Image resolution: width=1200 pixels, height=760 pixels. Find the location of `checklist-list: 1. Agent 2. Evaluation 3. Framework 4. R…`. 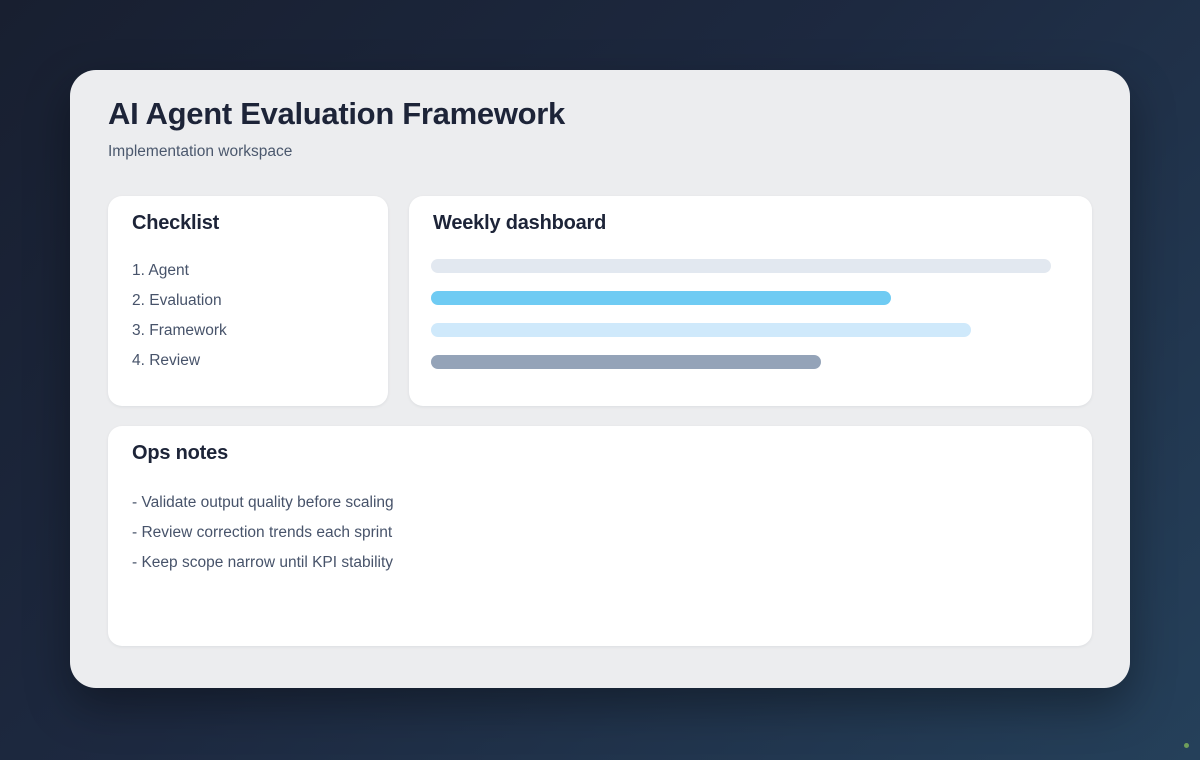

checklist-list: 1. Agent 2. Evaluation 3. Framework 4. R… is located at coordinates (179, 316).